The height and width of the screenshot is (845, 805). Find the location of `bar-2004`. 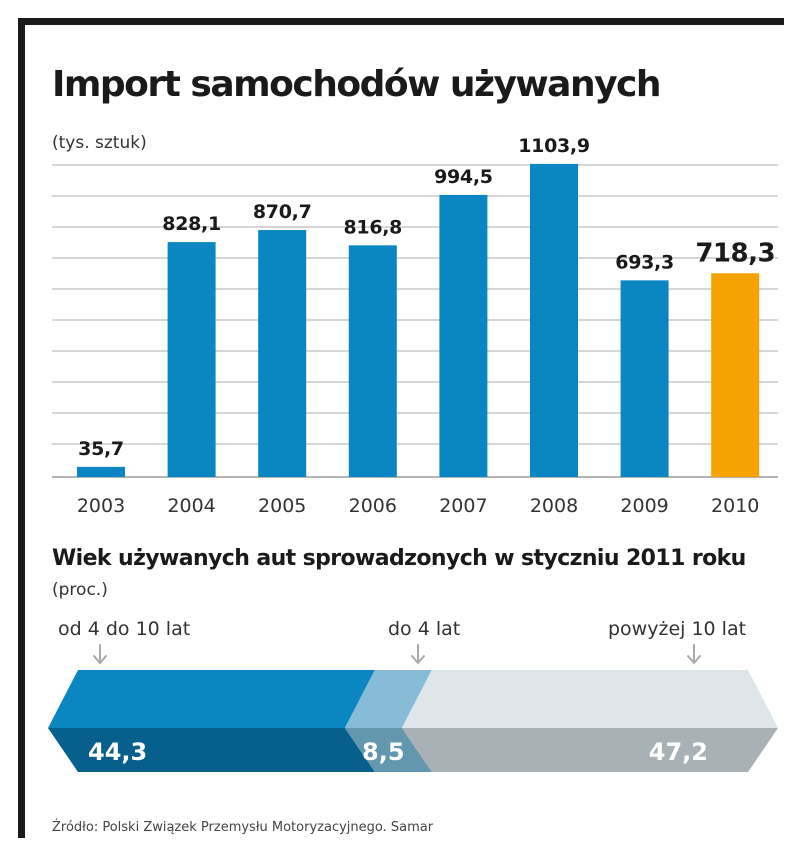

bar-2004 is located at coordinates (191, 359).